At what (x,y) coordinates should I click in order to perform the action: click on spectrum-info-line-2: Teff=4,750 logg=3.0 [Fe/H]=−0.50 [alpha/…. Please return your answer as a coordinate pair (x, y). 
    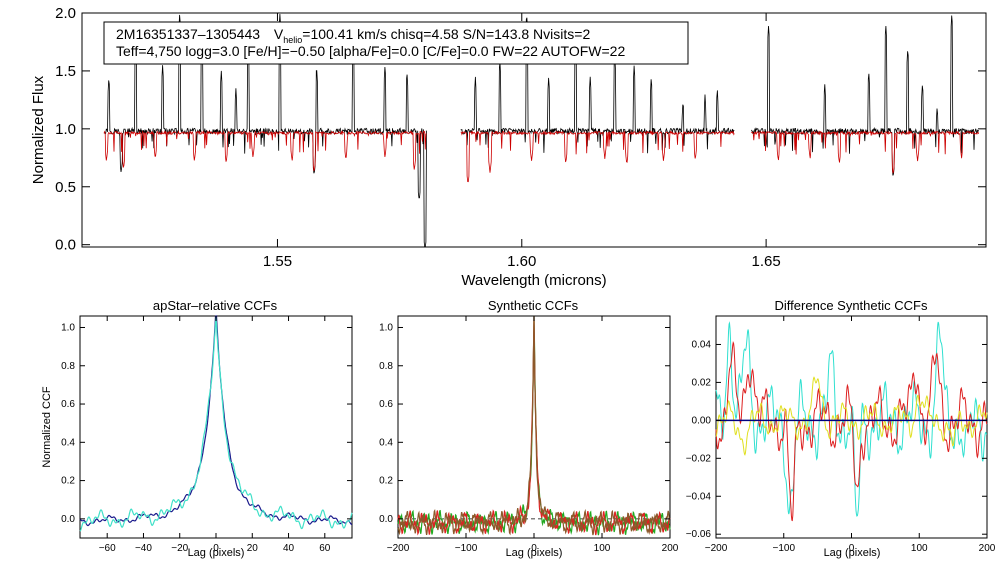
    Looking at the image, I should click on (370, 51).